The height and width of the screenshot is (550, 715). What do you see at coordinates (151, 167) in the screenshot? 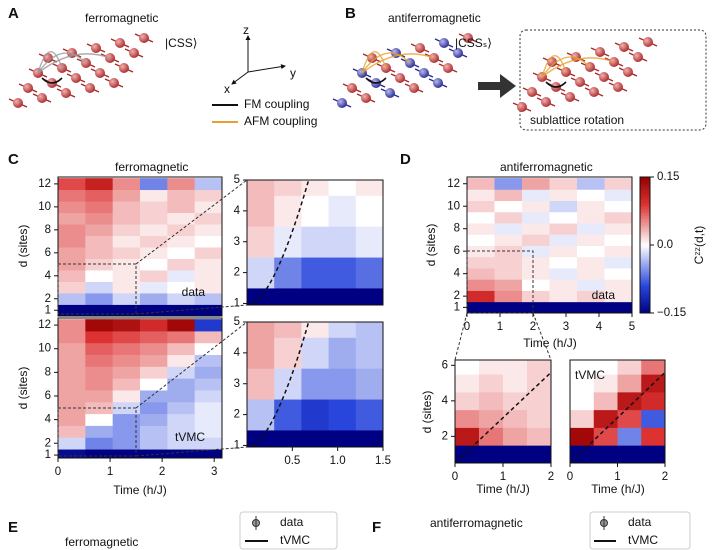
I see `panel-title: ferromagnetic` at bounding box center [151, 167].